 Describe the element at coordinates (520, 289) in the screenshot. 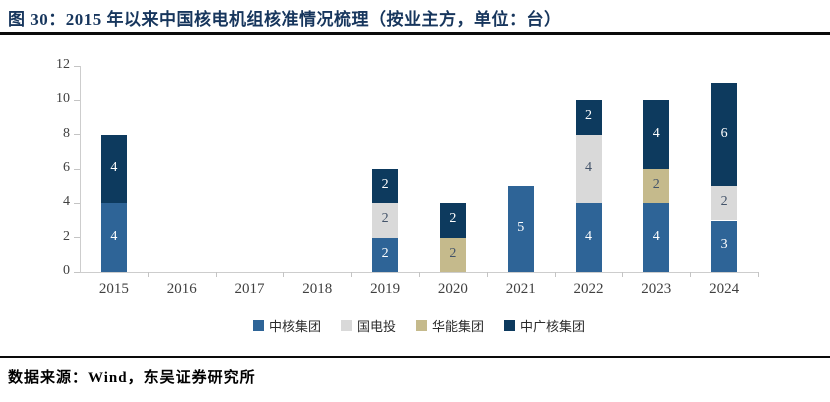

I see `x-axis-category-label: 2021` at that location.